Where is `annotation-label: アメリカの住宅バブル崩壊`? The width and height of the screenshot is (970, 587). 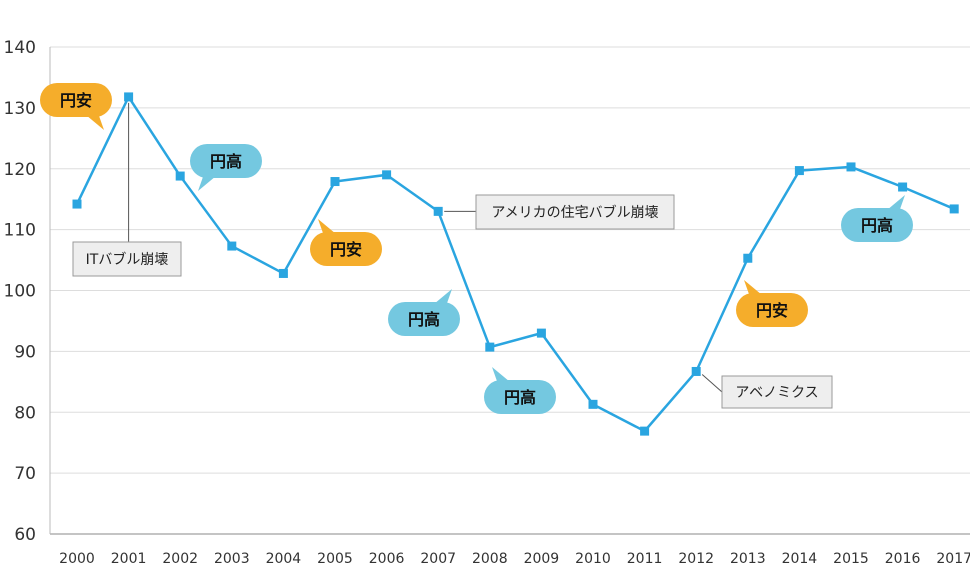
annotation-label: アメリカの住宅バブル崩壊 is located at coordinates (574, 212).